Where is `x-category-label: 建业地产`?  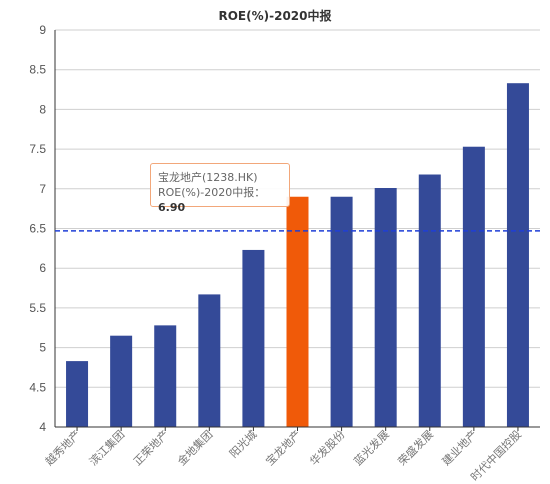
x-category-label: 建业地产 is located at coordinates (459, 447).